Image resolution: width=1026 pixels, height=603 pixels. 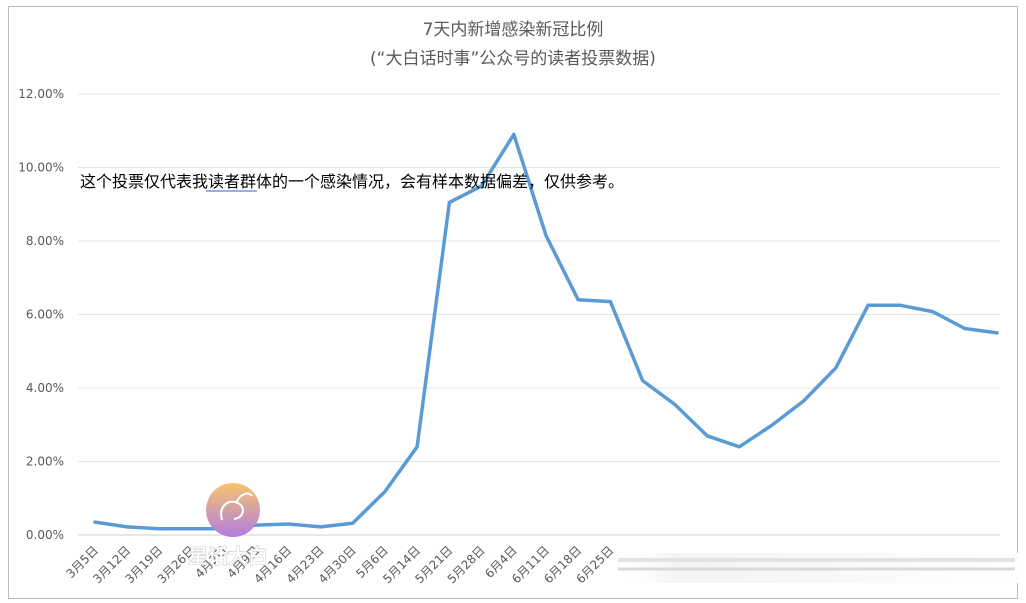 What do you see at coordinates (236, 506) in the screenshot?
I see `rabbit-icon` at bounding box center [236, 506].